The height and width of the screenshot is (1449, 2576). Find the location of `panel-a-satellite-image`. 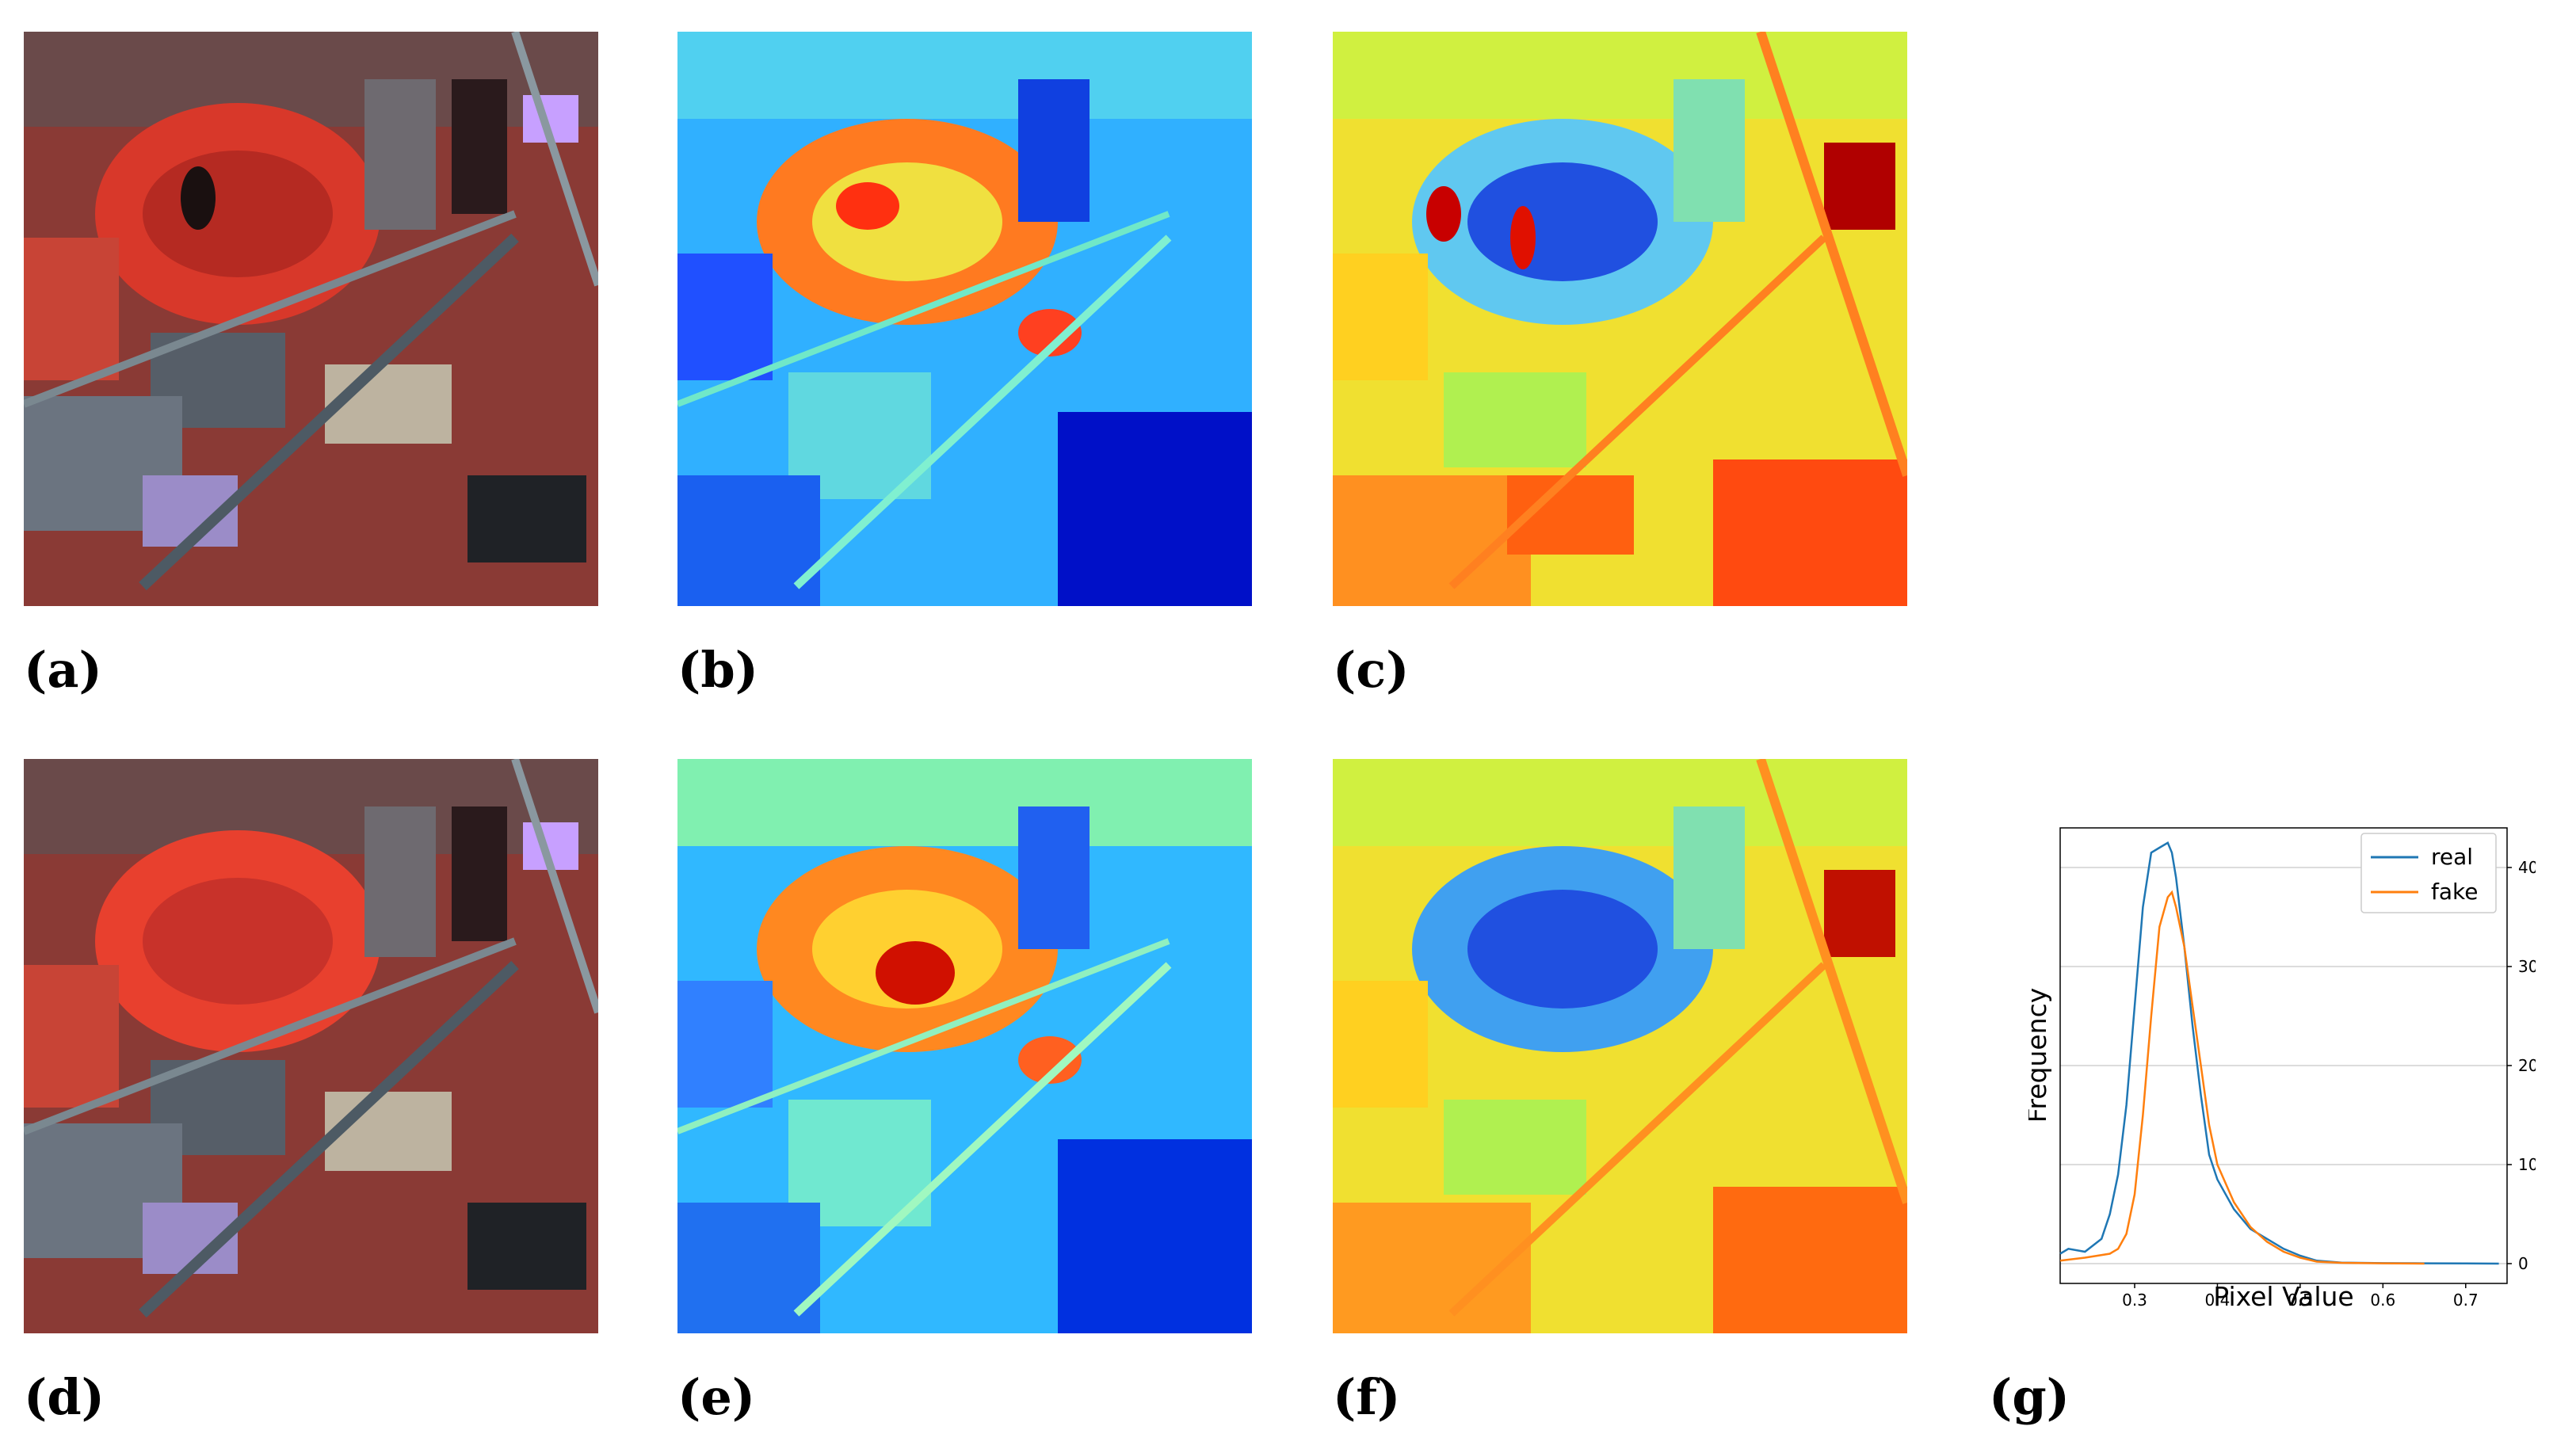

panel-a-satellite-image is located at coordinates (311, 319).